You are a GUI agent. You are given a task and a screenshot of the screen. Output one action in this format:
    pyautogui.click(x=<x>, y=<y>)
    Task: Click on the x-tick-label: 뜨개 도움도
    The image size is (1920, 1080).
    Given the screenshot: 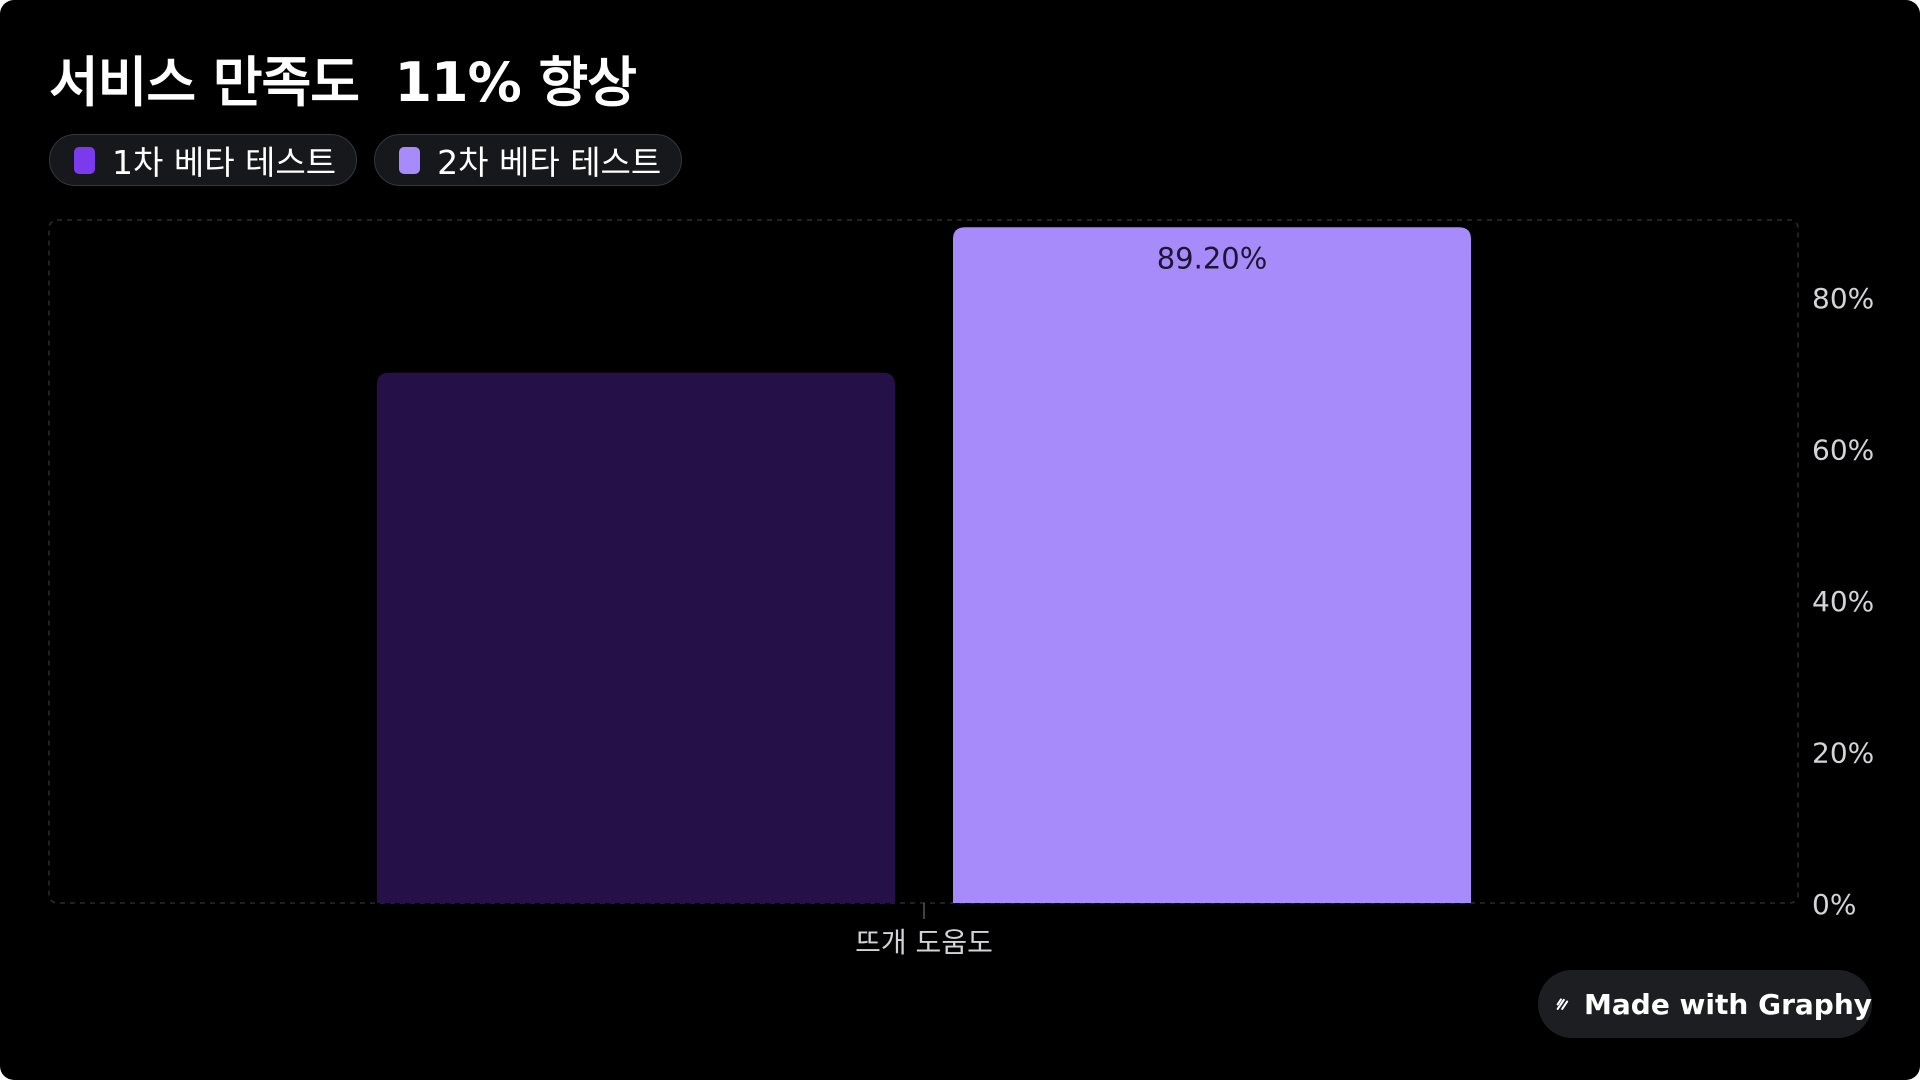 What is the action you would take?
    pyautogui.click(x=924, y=942)
    